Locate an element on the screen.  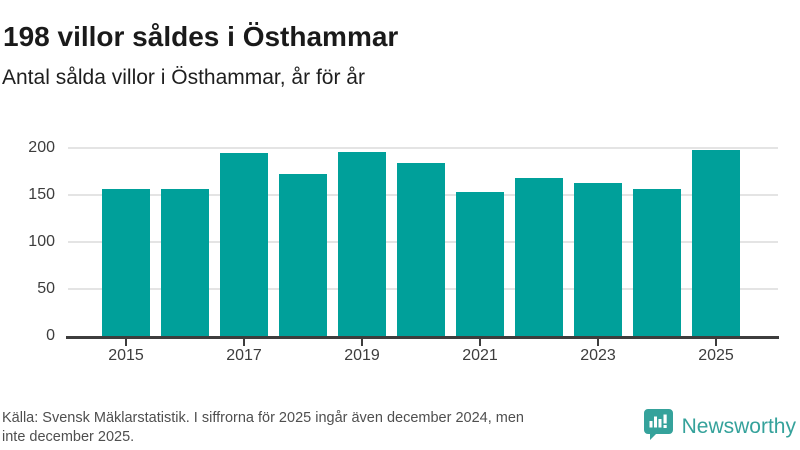
bar-2023 is located at coordinates (598, 259).